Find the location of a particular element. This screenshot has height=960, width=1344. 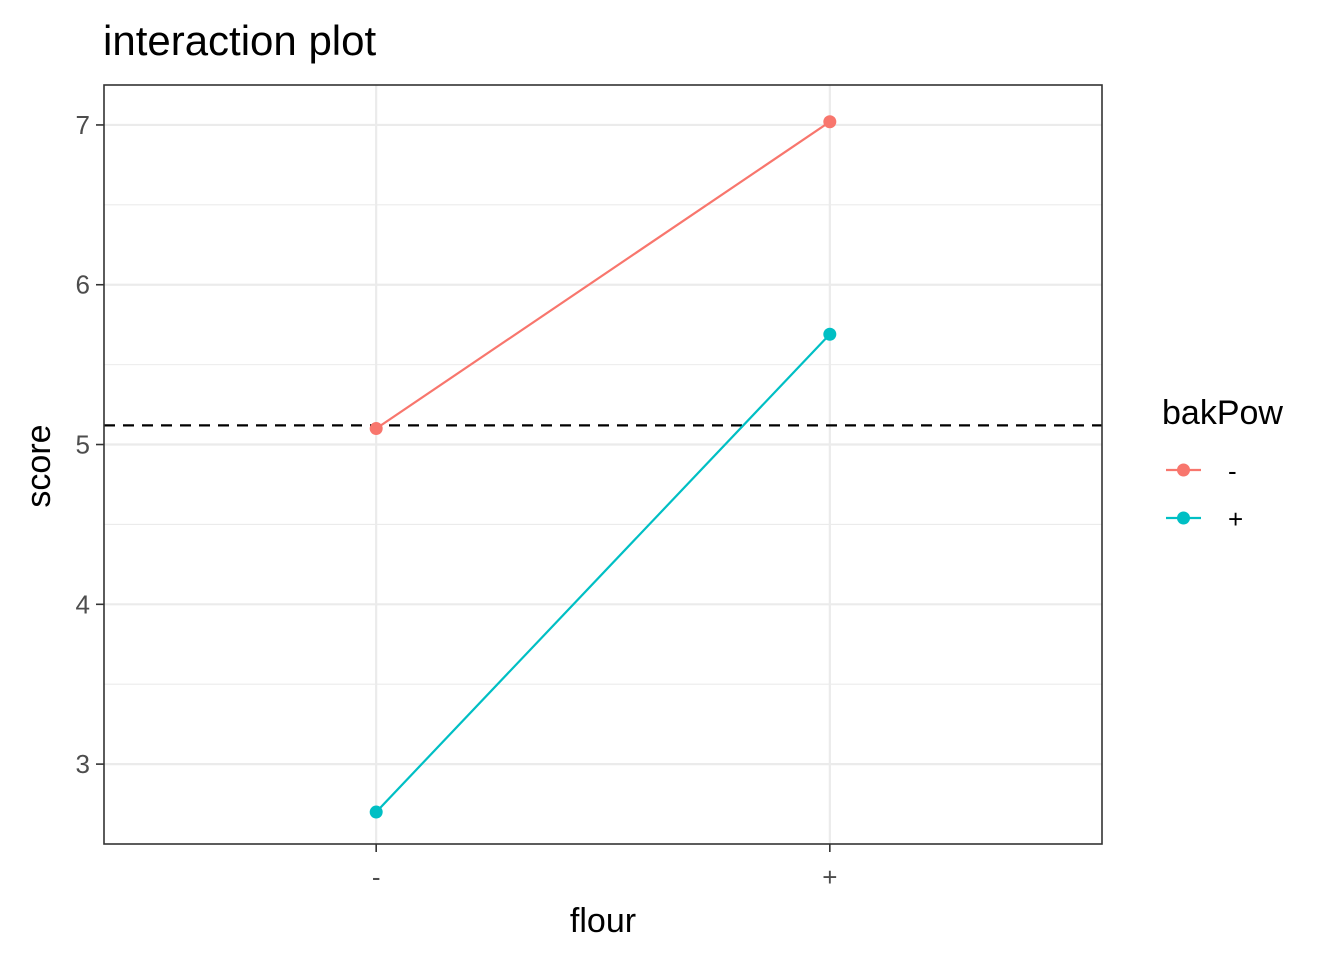

legend-title: bakPow is located at coordinates (1222, 413).